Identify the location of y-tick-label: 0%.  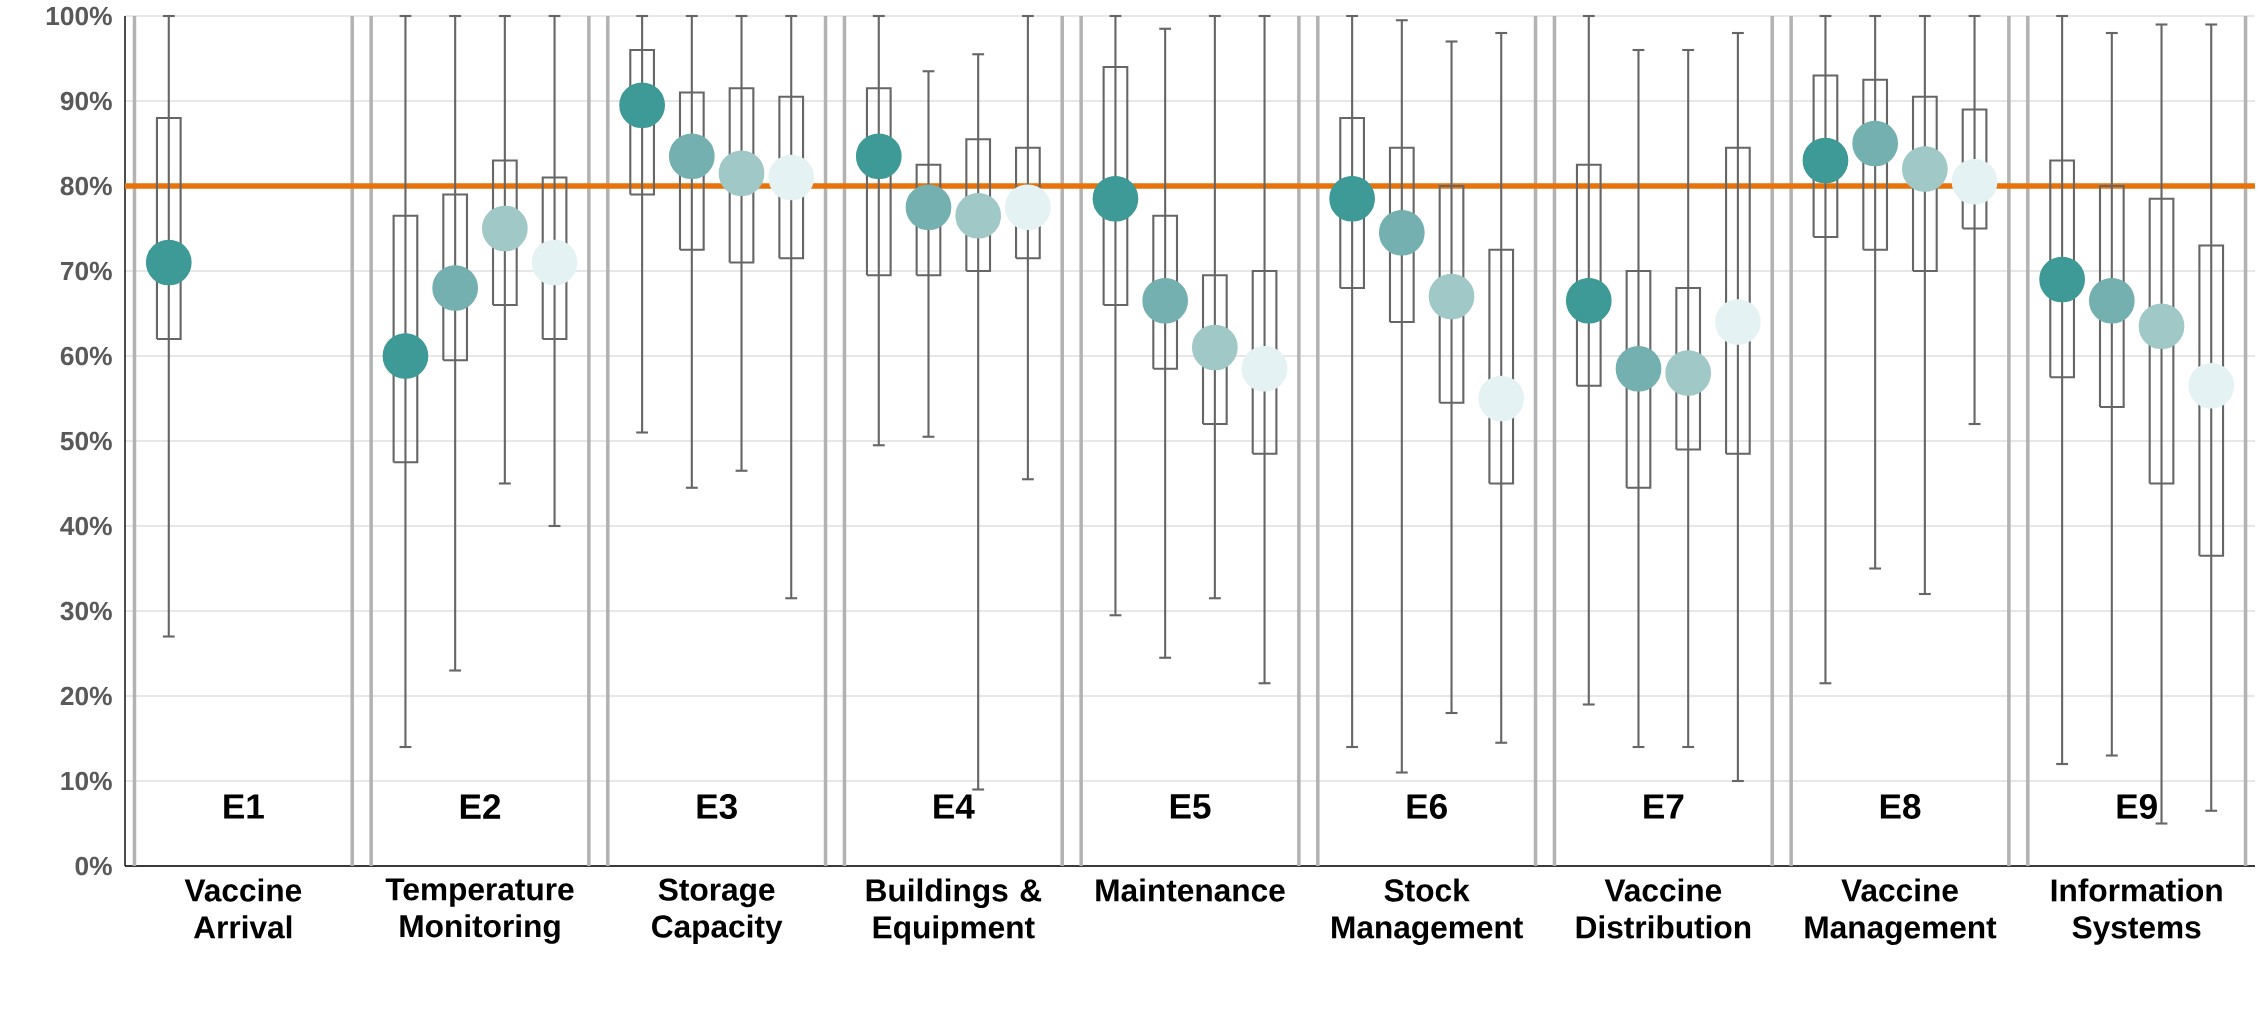
(93, 866).